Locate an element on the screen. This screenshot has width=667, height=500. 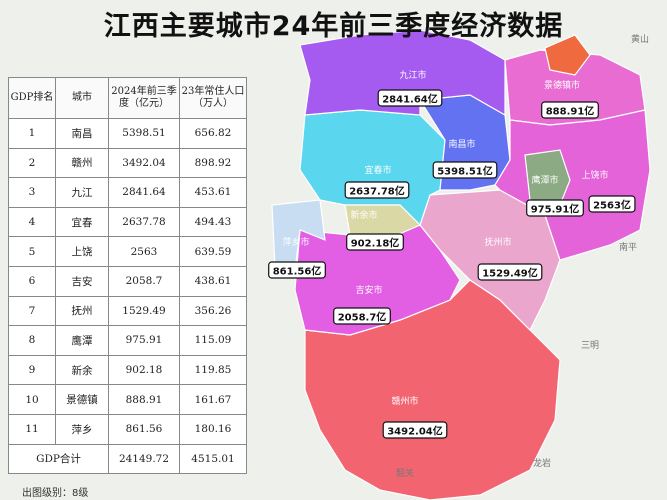
city-value: 3492.04亿 is located at coordinates (415, 431).